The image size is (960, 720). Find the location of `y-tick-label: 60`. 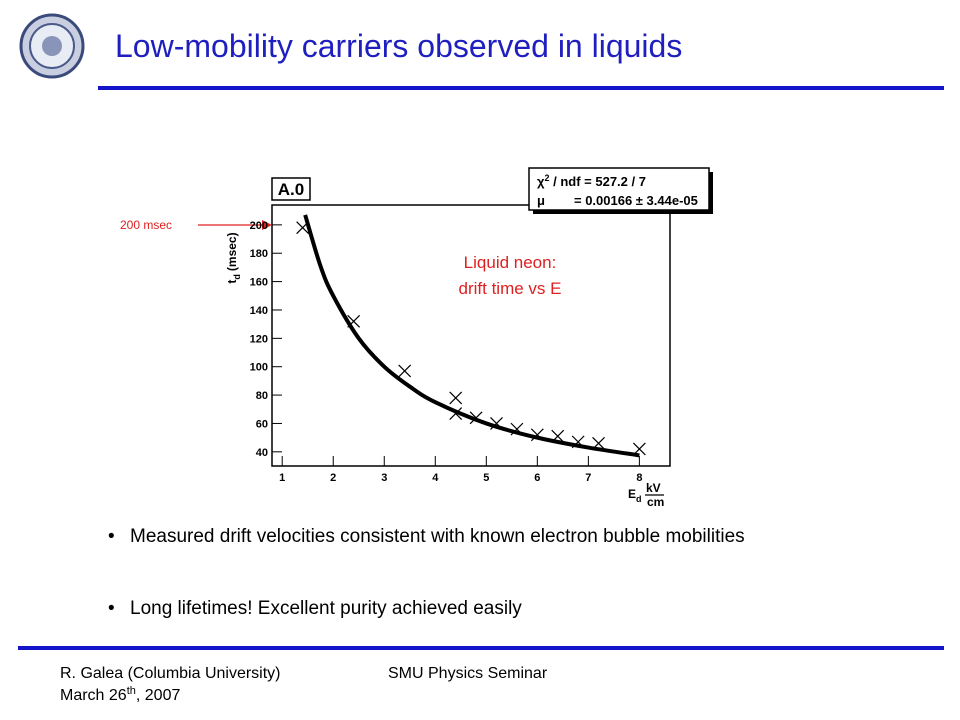

y-tick-label: 60 is located at coordinates (262, 424).